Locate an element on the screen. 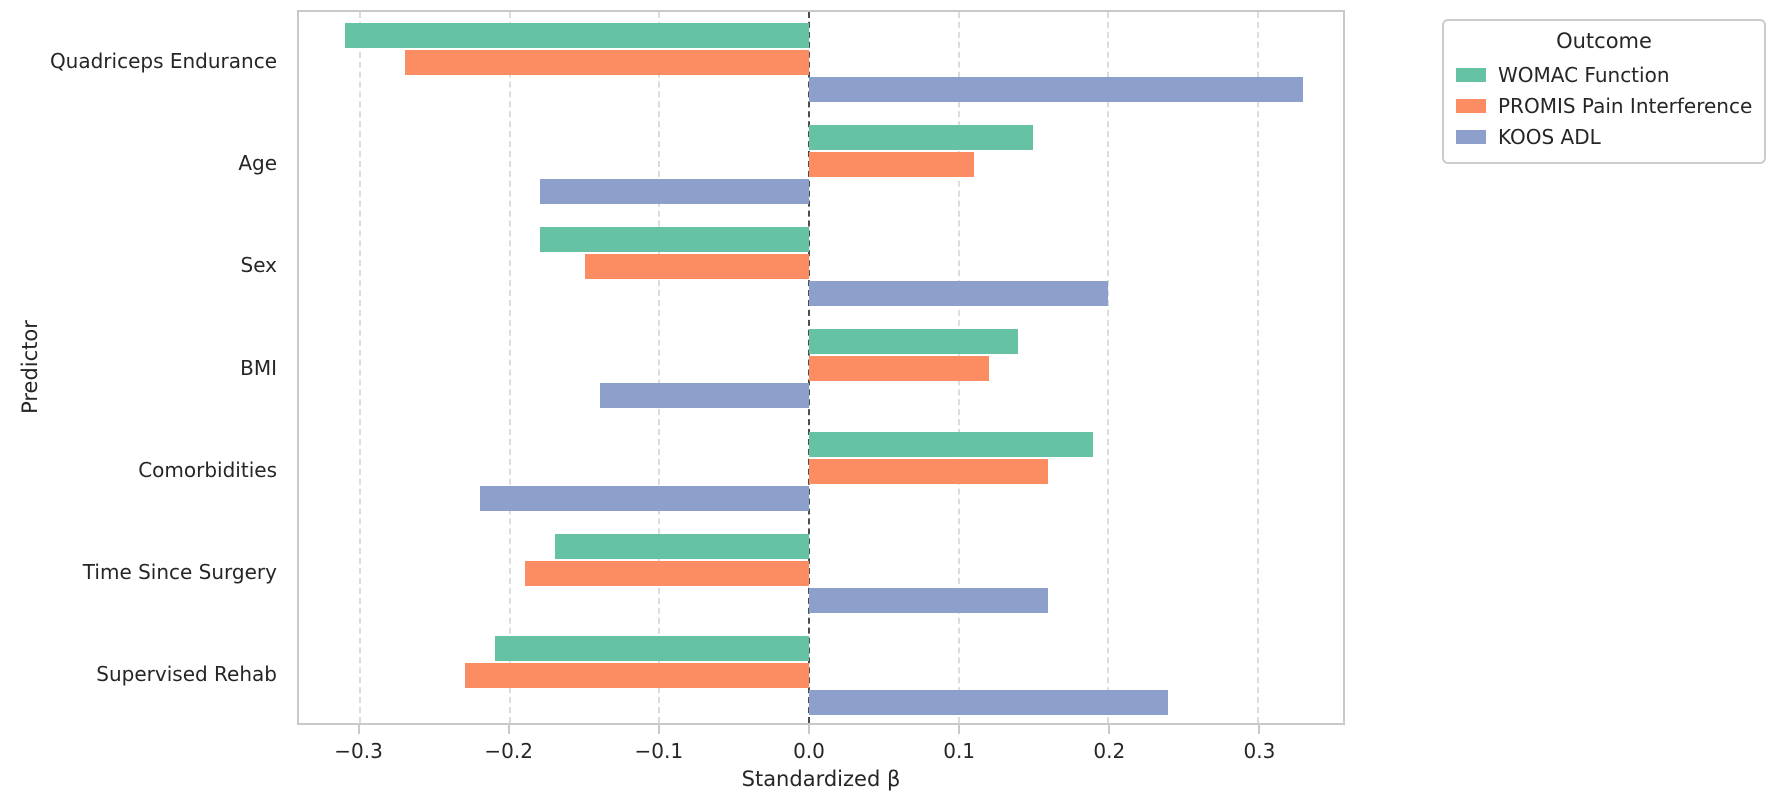  x-tick-label: 0.0 is located at coordinates (809, 751).